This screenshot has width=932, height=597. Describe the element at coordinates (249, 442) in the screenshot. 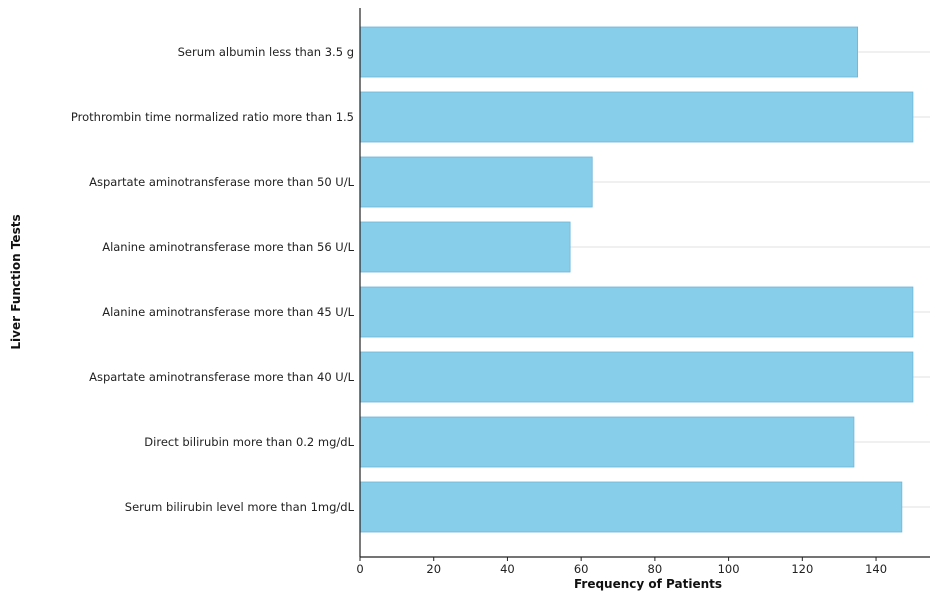

I see `category-label: Direct bilirubin more than 0.2 mg/dL` at that location.